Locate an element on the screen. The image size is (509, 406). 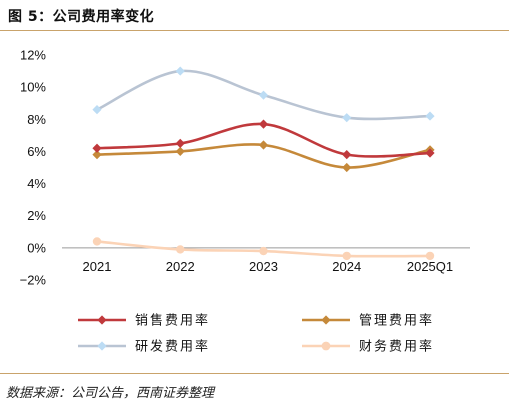
y-tick-label: 0% is located at coordinates (36, 247).